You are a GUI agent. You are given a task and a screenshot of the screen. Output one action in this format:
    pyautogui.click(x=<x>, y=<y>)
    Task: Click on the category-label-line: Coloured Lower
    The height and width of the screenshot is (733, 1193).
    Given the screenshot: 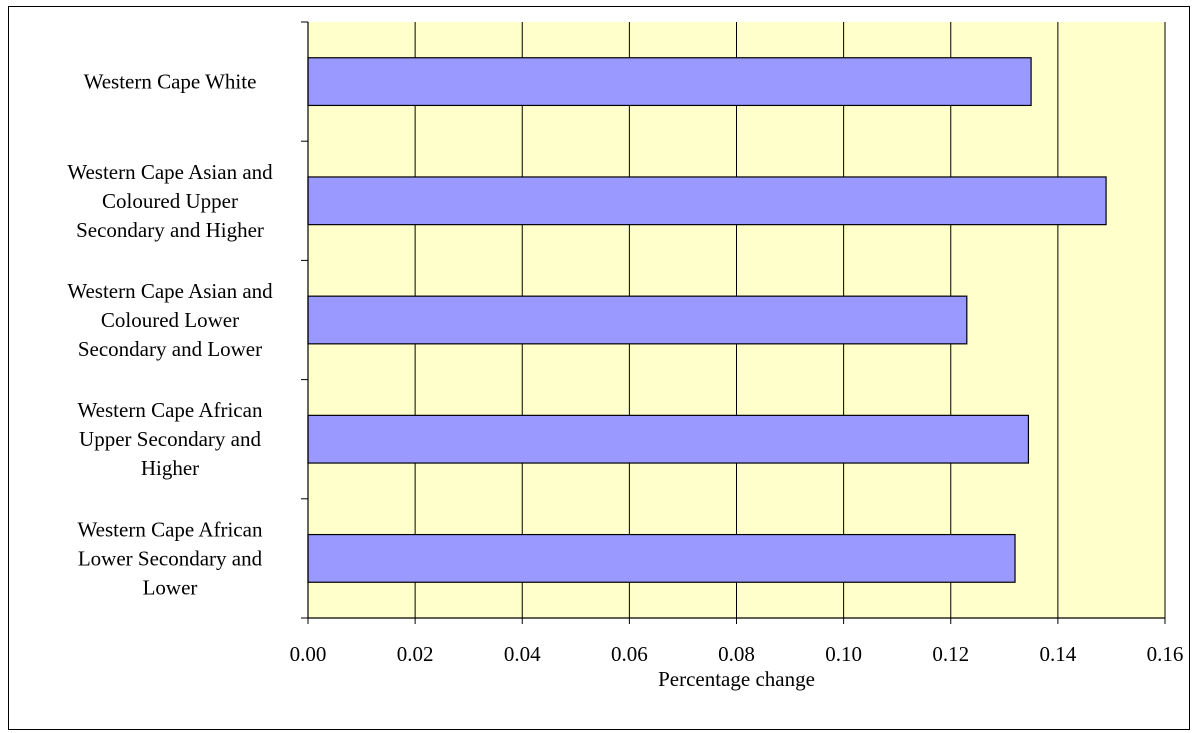 What is the action you would take?
    pyautogui.click(x=170, y=320)
    